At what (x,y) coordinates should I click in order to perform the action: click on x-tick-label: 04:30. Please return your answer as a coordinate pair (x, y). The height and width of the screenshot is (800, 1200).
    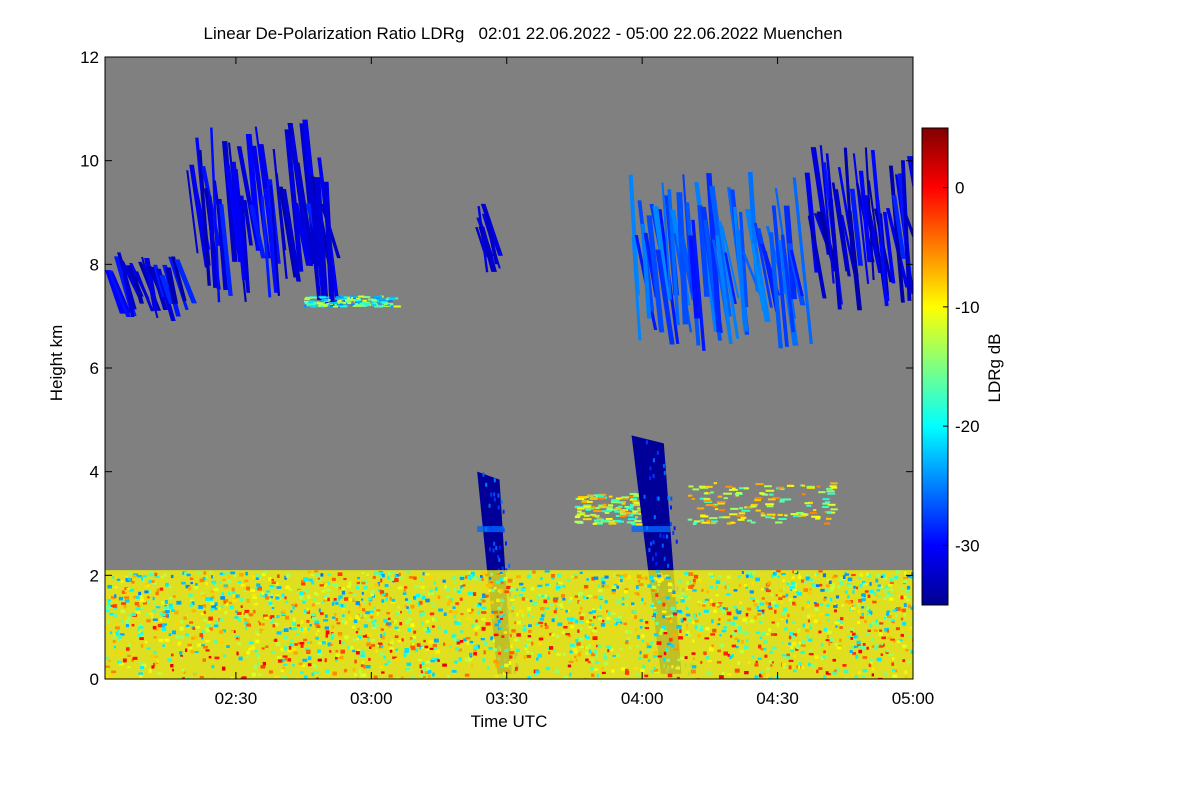
    Looking at the image, I should click on (777, 698).